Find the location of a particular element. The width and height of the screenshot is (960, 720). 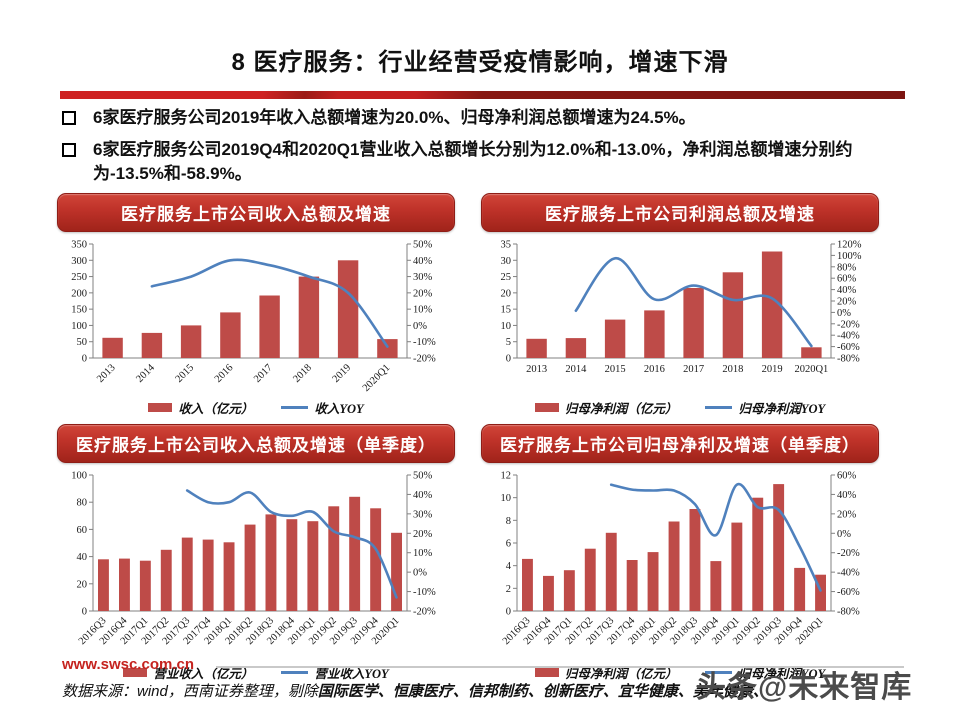

svg-text: 2014 is located at coordinates (576, 369).